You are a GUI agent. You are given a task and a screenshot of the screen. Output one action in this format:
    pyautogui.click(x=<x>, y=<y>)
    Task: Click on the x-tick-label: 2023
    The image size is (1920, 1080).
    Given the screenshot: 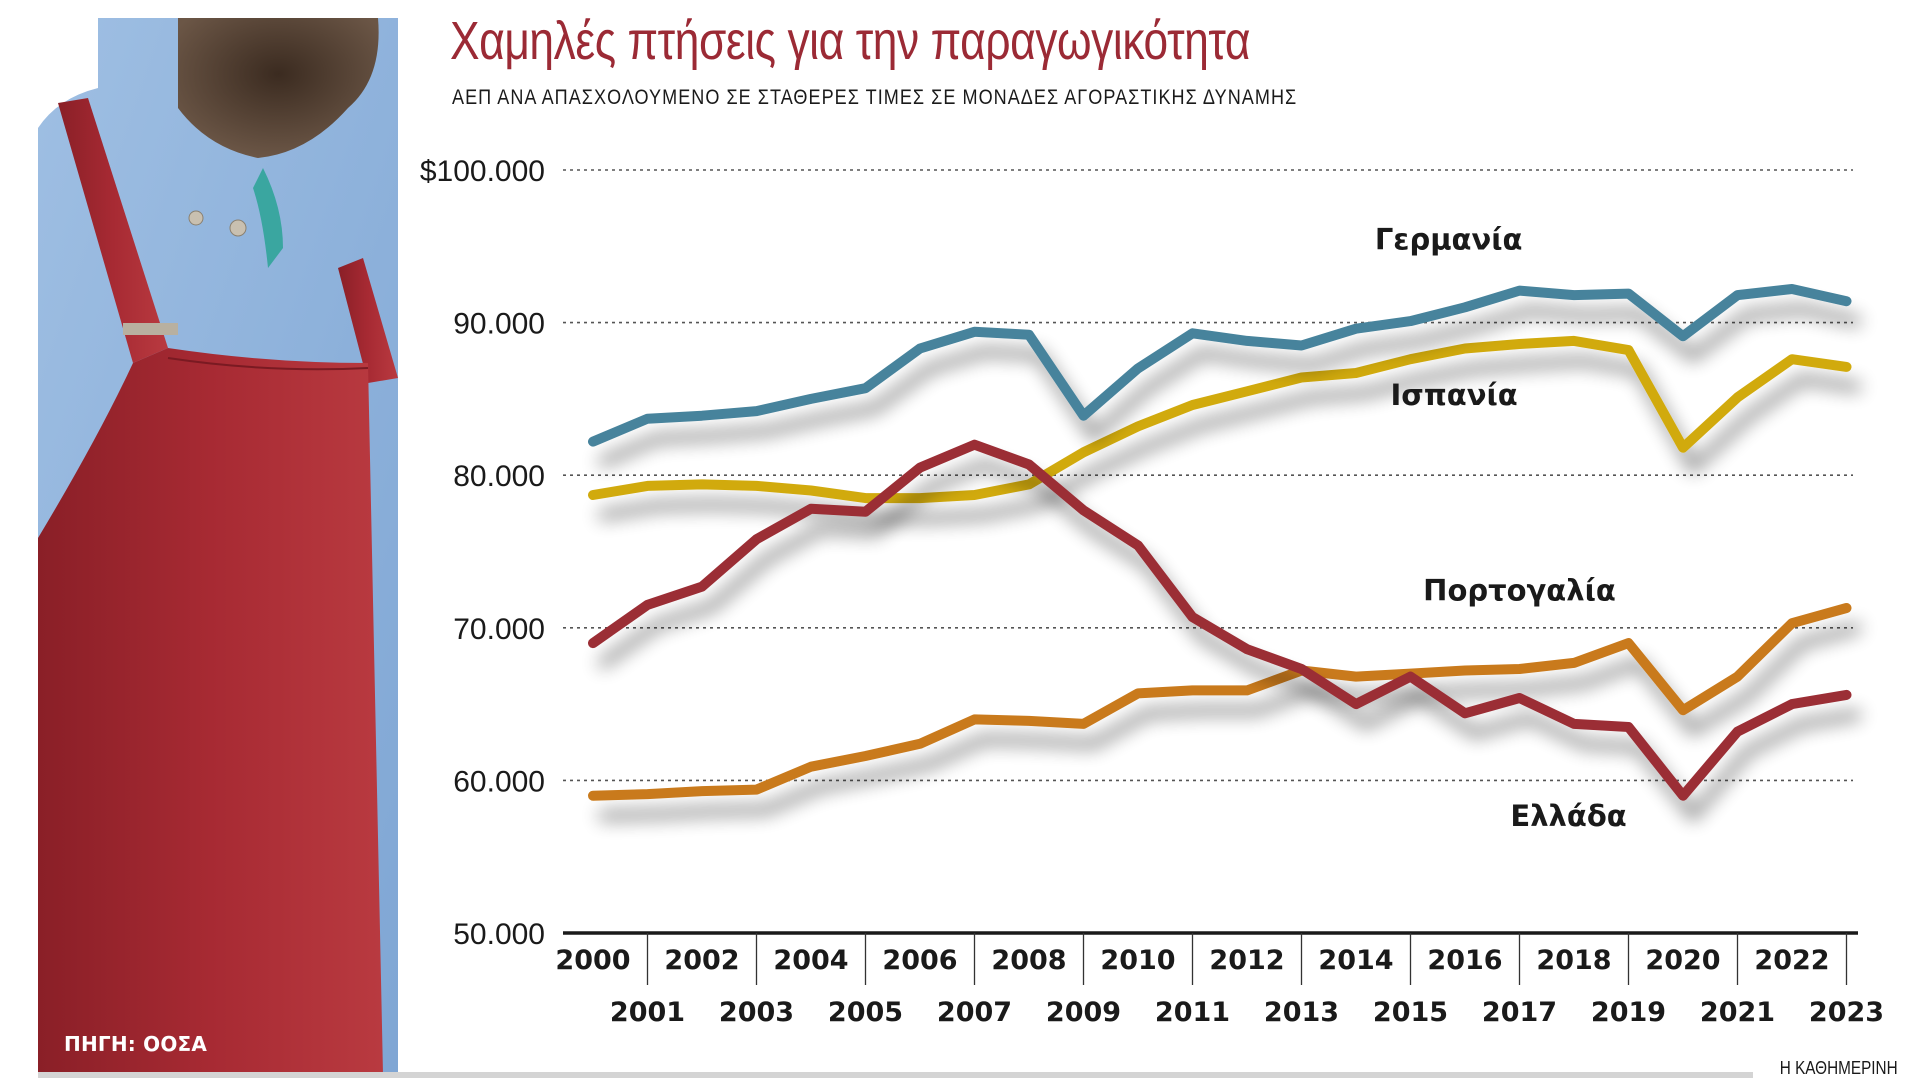 What is the action you would take?
    pyautogui.click(x=1846, y=1012)
    